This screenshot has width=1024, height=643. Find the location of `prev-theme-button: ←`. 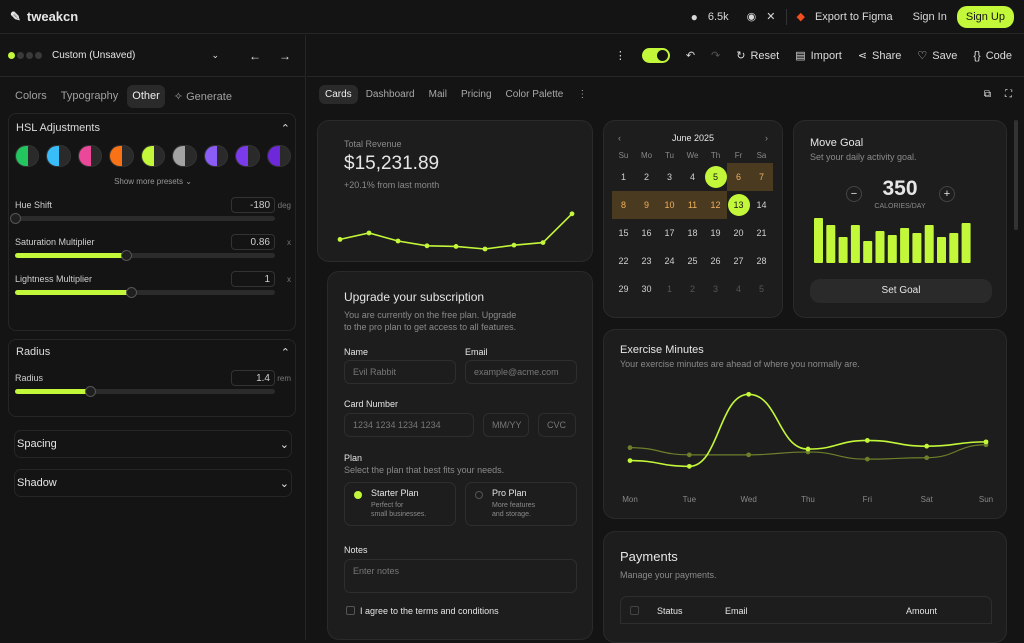

prev-theme-button: ← is located at coordinates (255, 55).